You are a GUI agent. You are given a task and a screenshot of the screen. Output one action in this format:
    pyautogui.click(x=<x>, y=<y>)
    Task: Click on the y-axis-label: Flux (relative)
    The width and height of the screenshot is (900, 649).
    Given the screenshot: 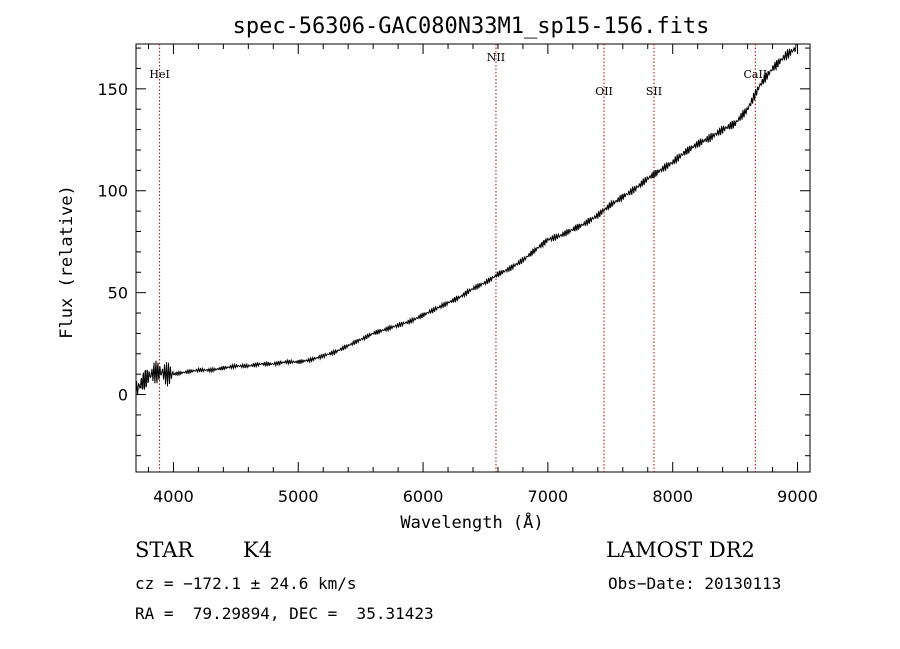 What is the action you would take?
    pyautogui.click(x=67, y=262)
    